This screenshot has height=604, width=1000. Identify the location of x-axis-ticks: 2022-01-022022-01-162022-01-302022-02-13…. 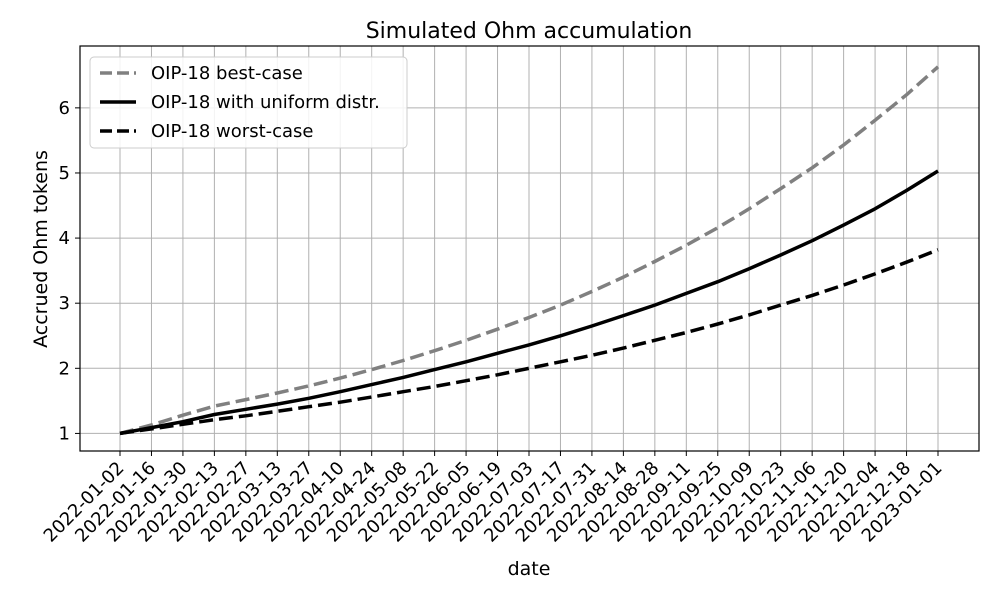
(493, 499).